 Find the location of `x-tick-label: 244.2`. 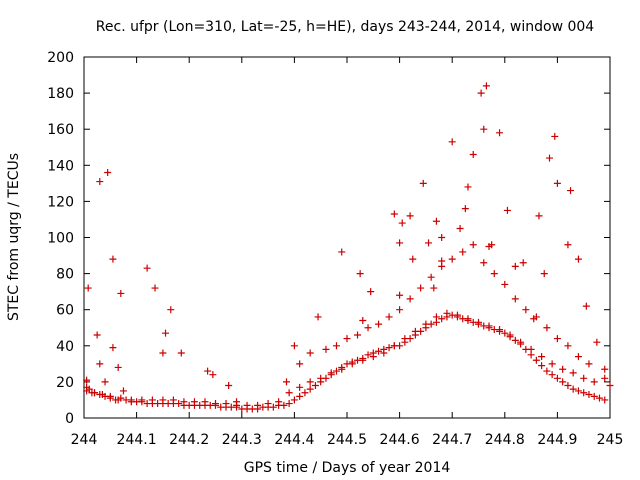

x-tick-label: 244.2 is located at coordinates (189, 440).